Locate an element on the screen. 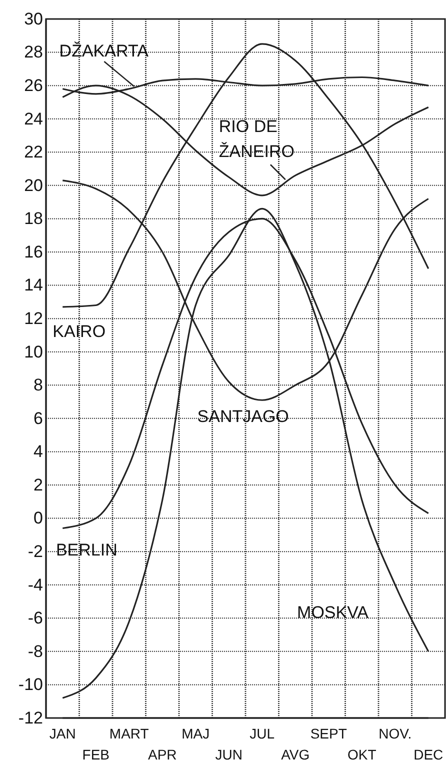 This screenshot has width=446, height=769. y-tick-label: 24 is located at coordinates (33, 118).